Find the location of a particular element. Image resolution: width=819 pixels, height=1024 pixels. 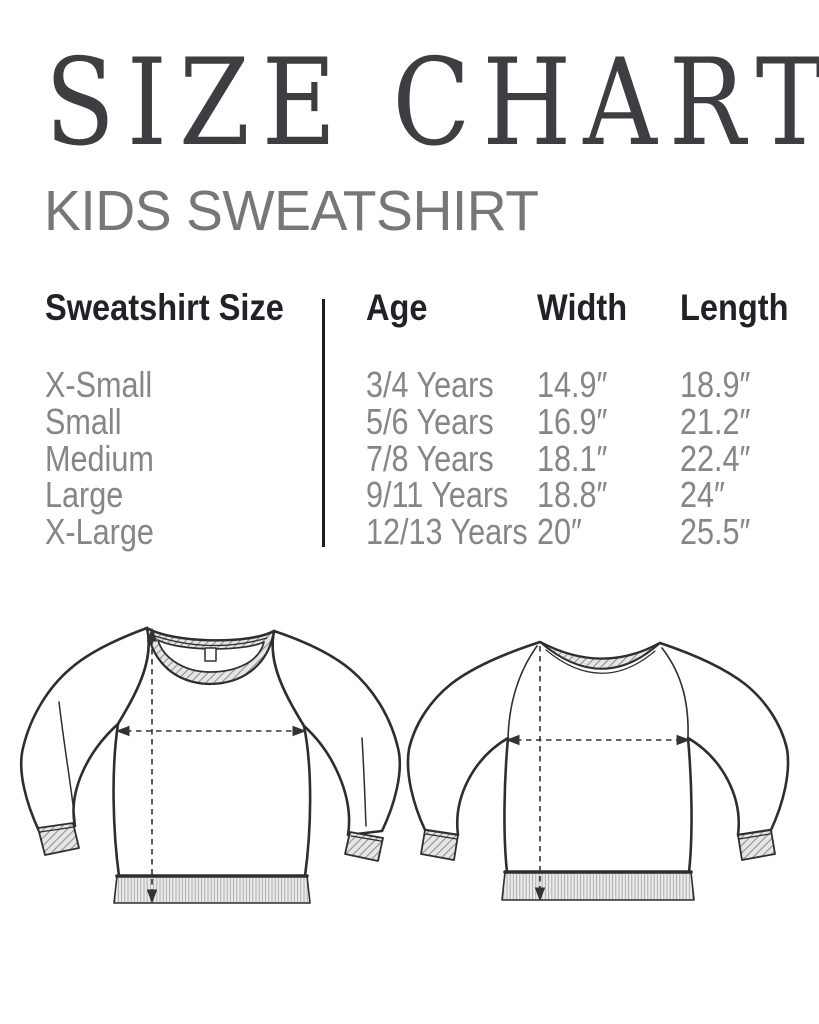

header-size-label: Sweatshirt Size is located at coordinates (164, 307).